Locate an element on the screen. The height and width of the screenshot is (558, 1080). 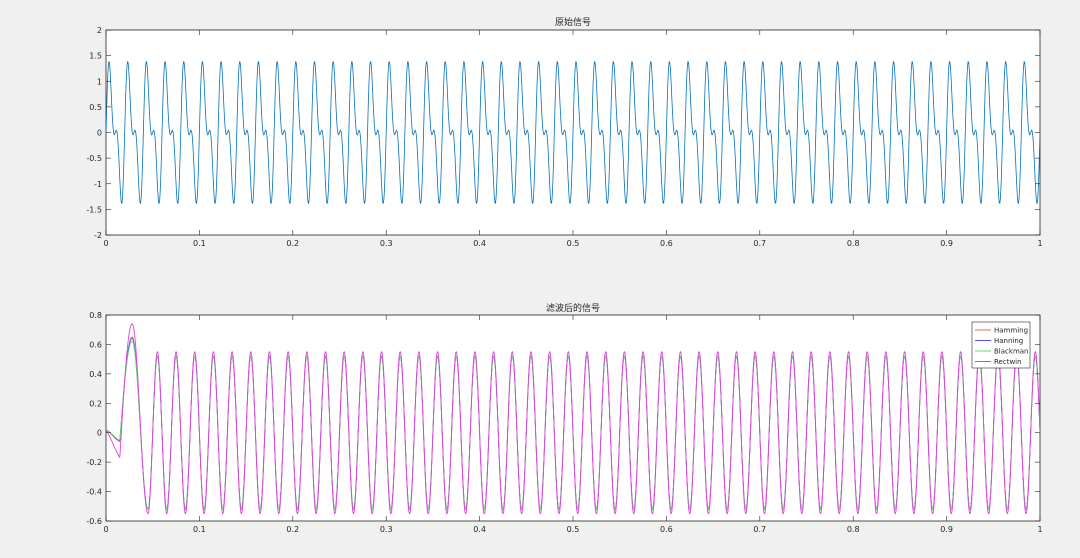
y-tick-label: -1.5 is located at coordinates (94, 209).